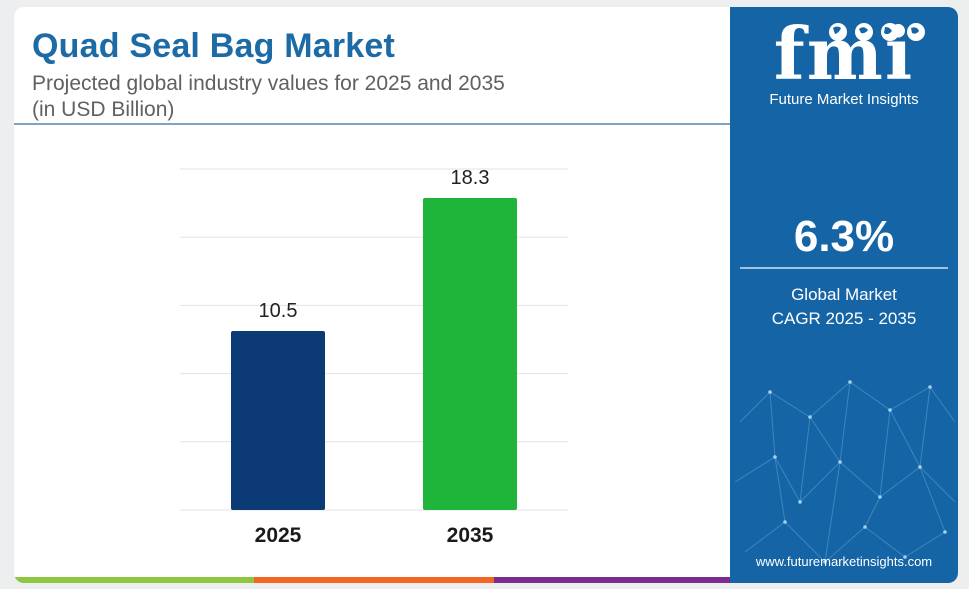 The width and height of the screenshot is (969, 589). Describe the element at coordinates (278, 420) in the screenshot. I see `bar-2025` at that location.